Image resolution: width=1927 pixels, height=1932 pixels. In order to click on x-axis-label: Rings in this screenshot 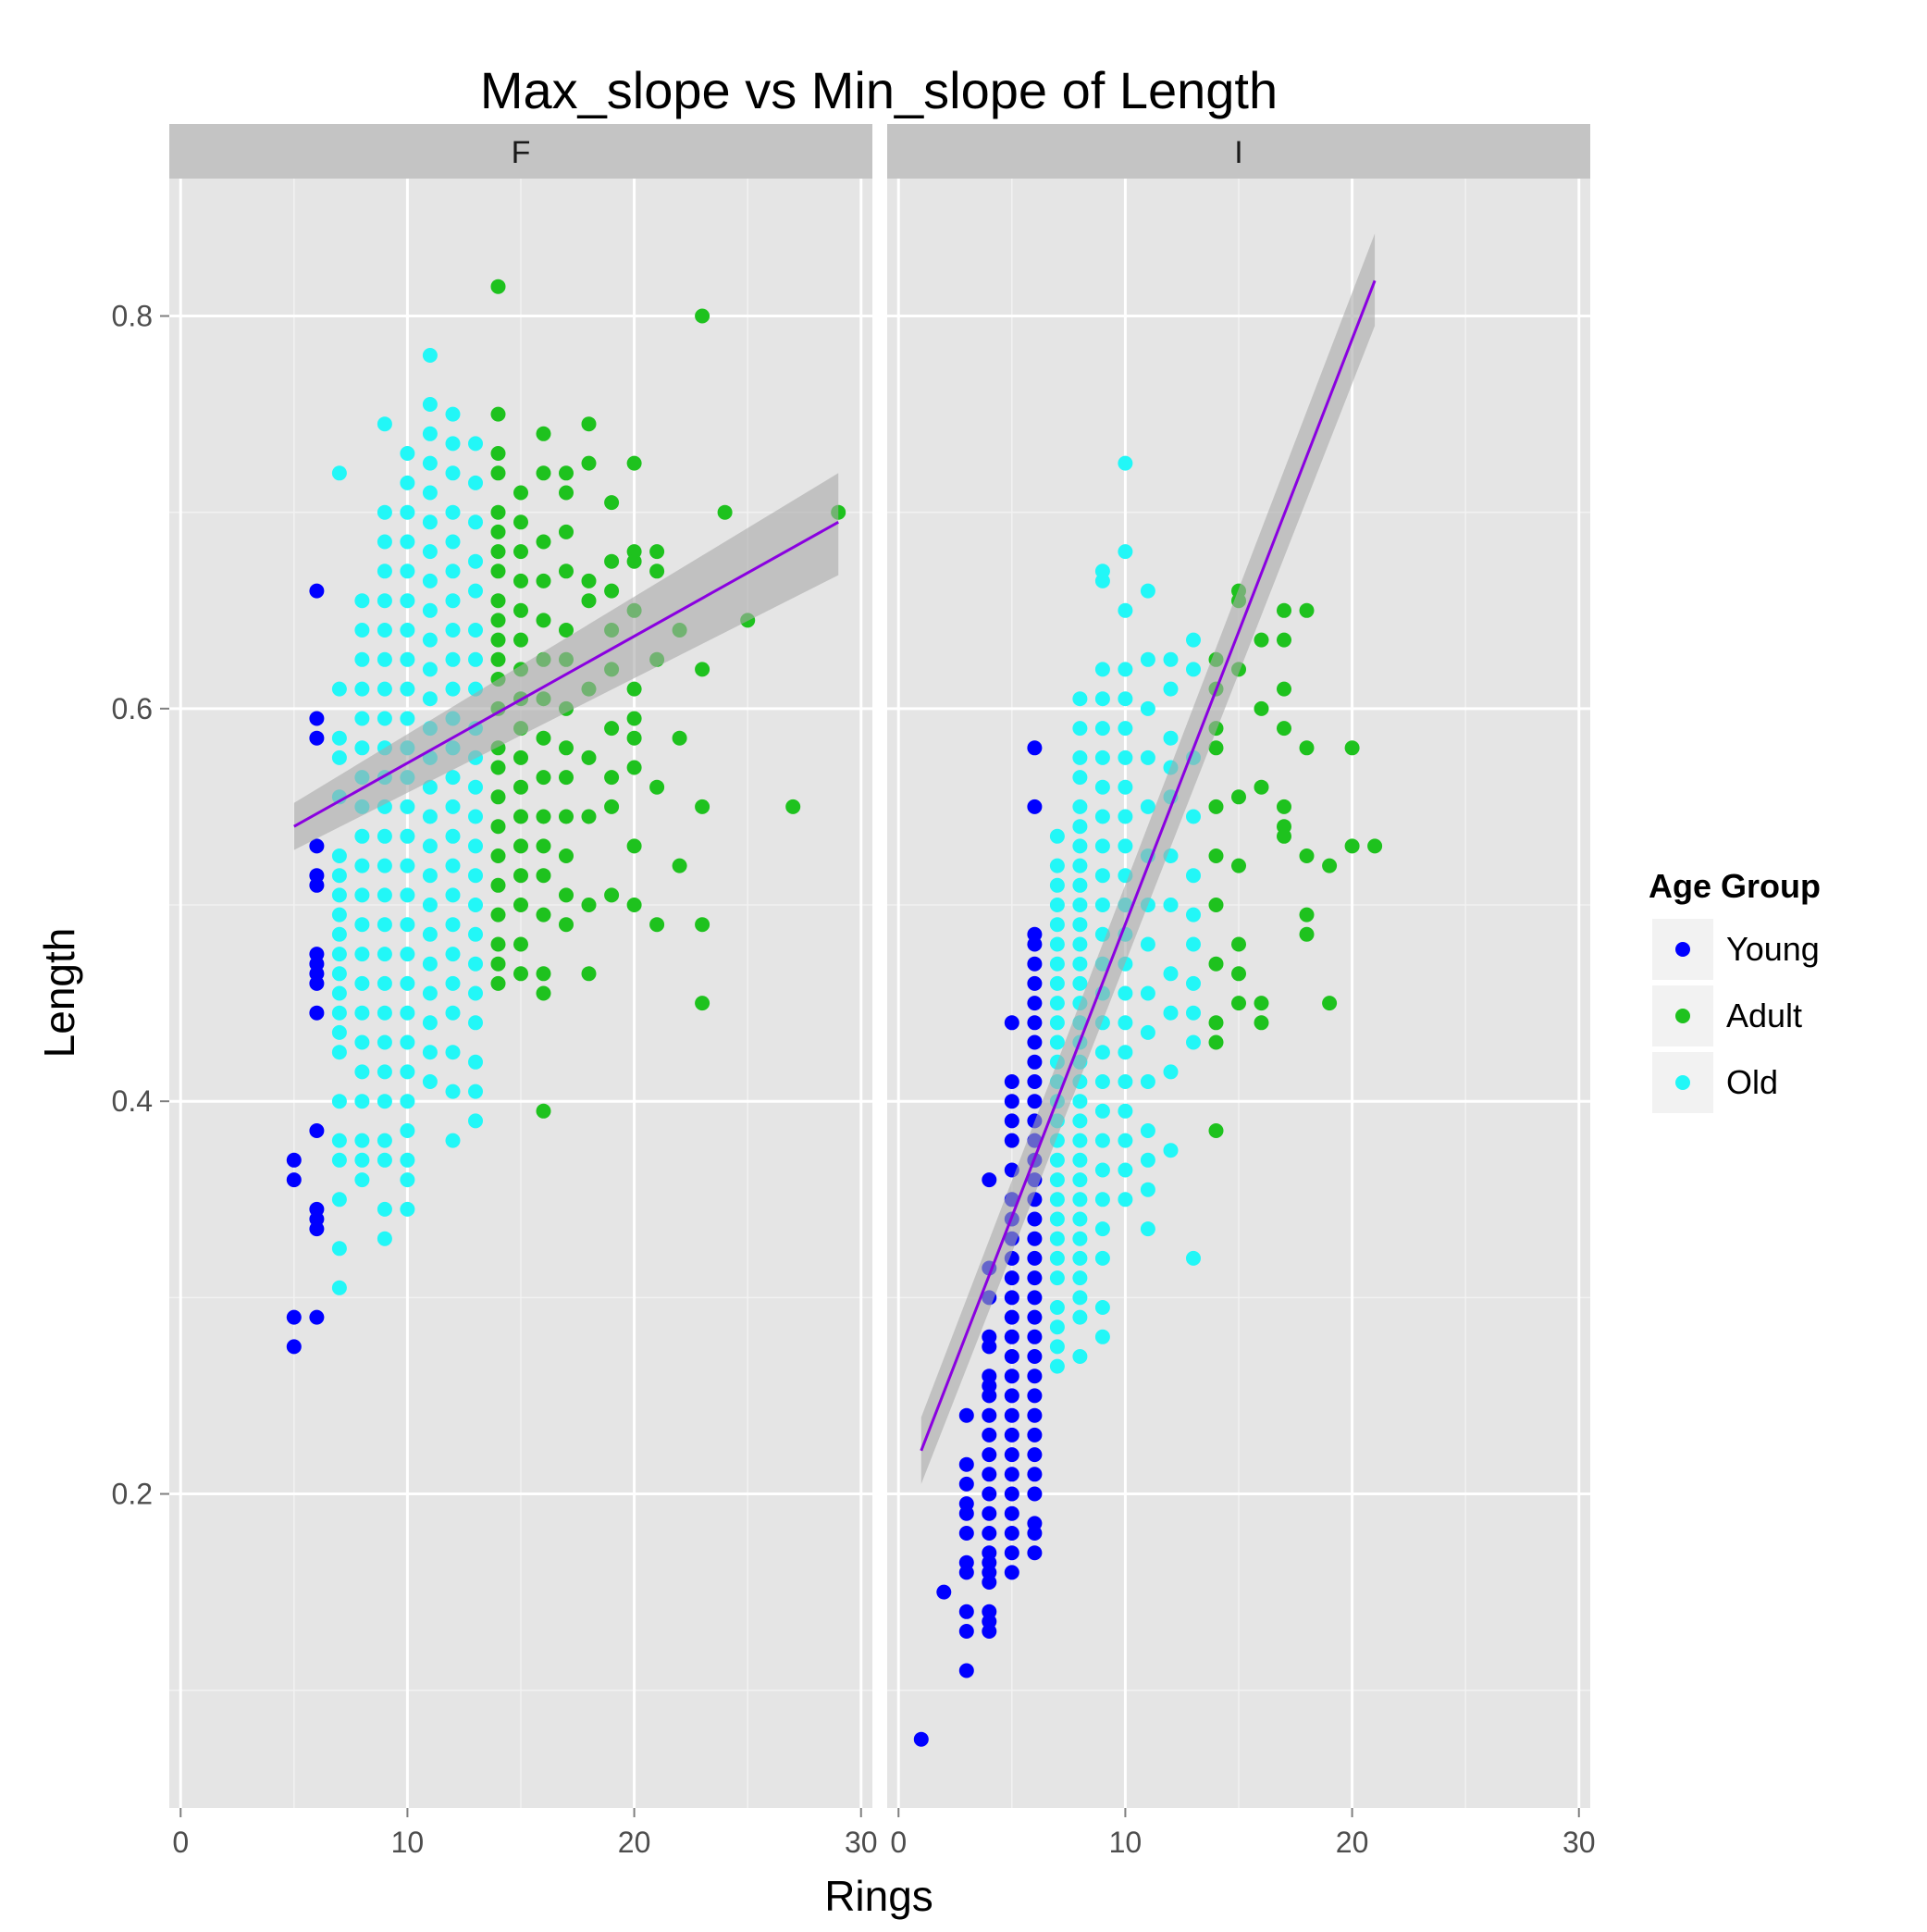, I will do `click(878, 1896)`.